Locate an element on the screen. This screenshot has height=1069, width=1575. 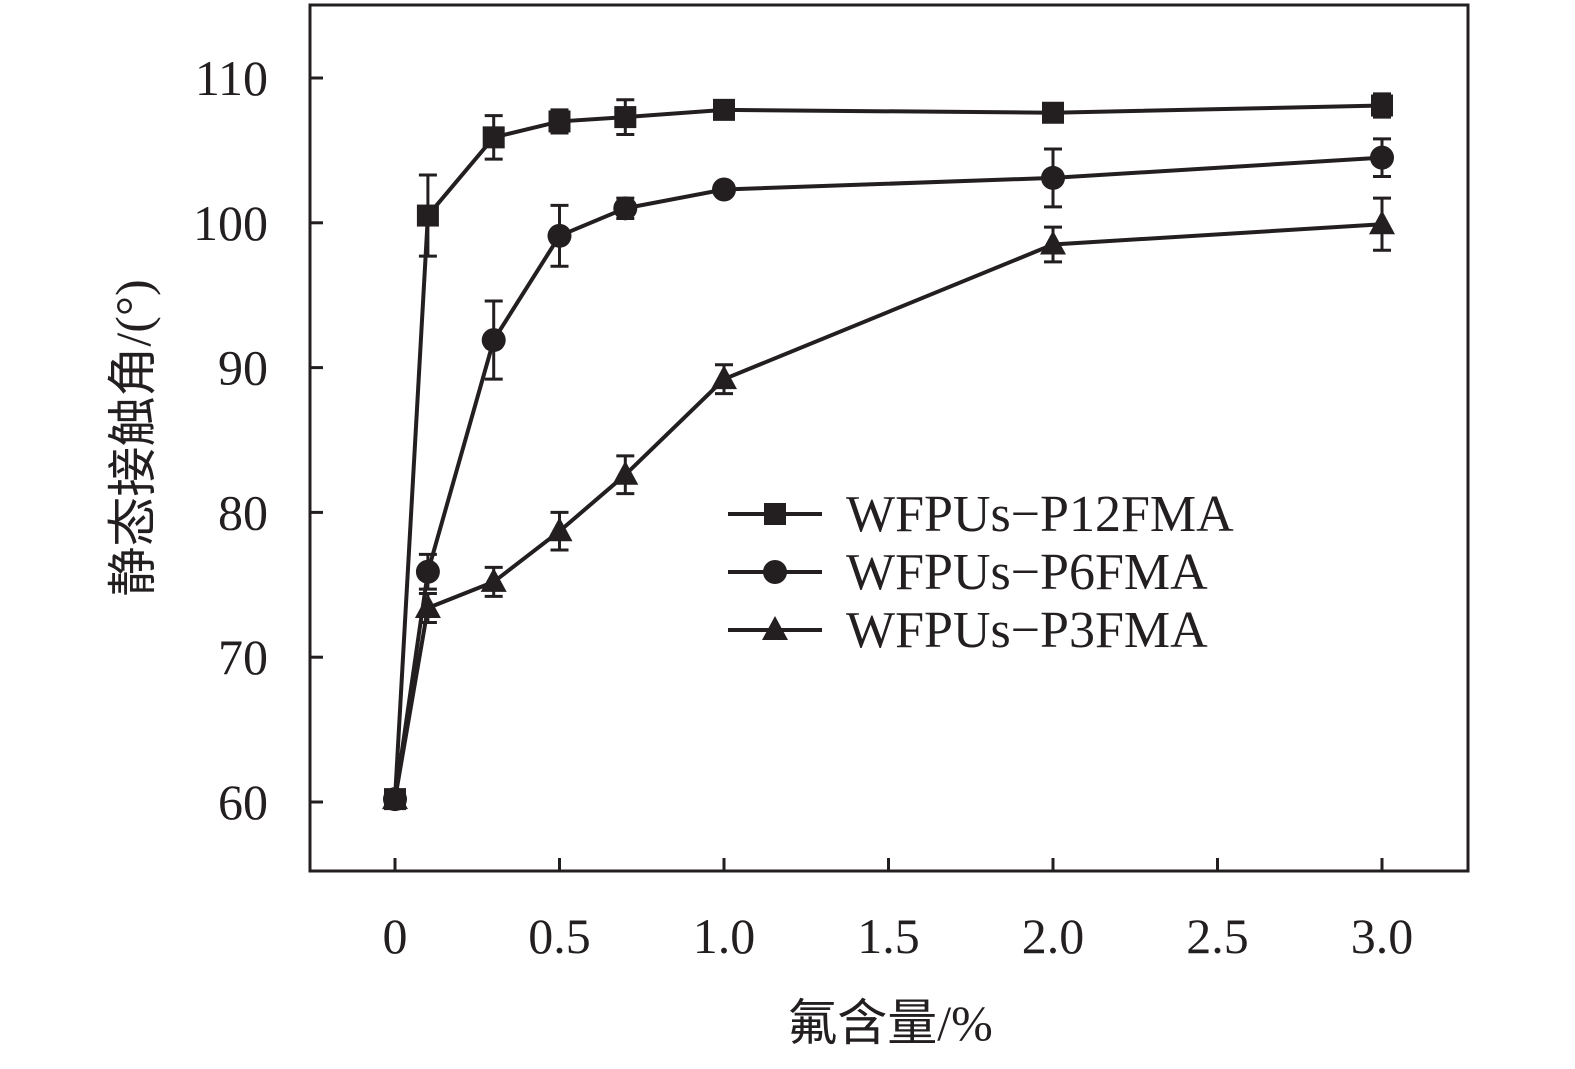
x-tick-label: 3.0 is located at coordinates (1382, 936).